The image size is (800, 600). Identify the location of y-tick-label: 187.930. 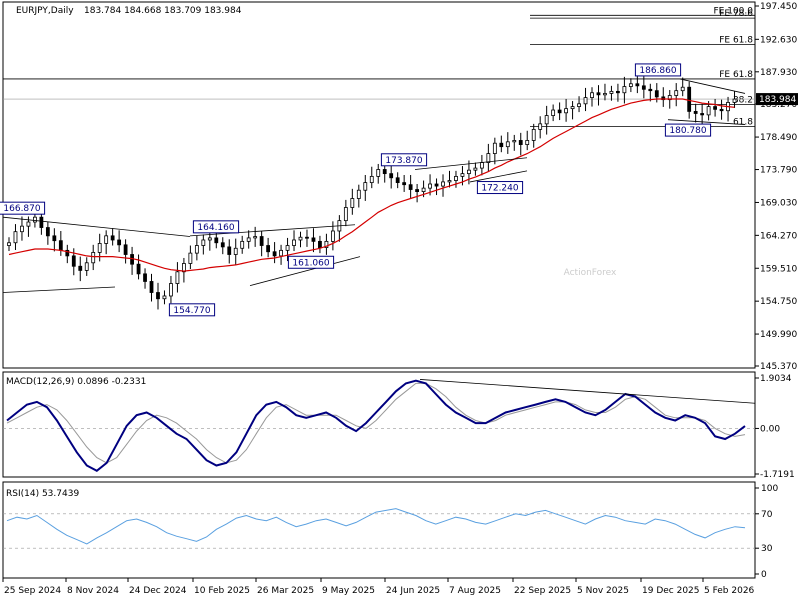
(778, 73).